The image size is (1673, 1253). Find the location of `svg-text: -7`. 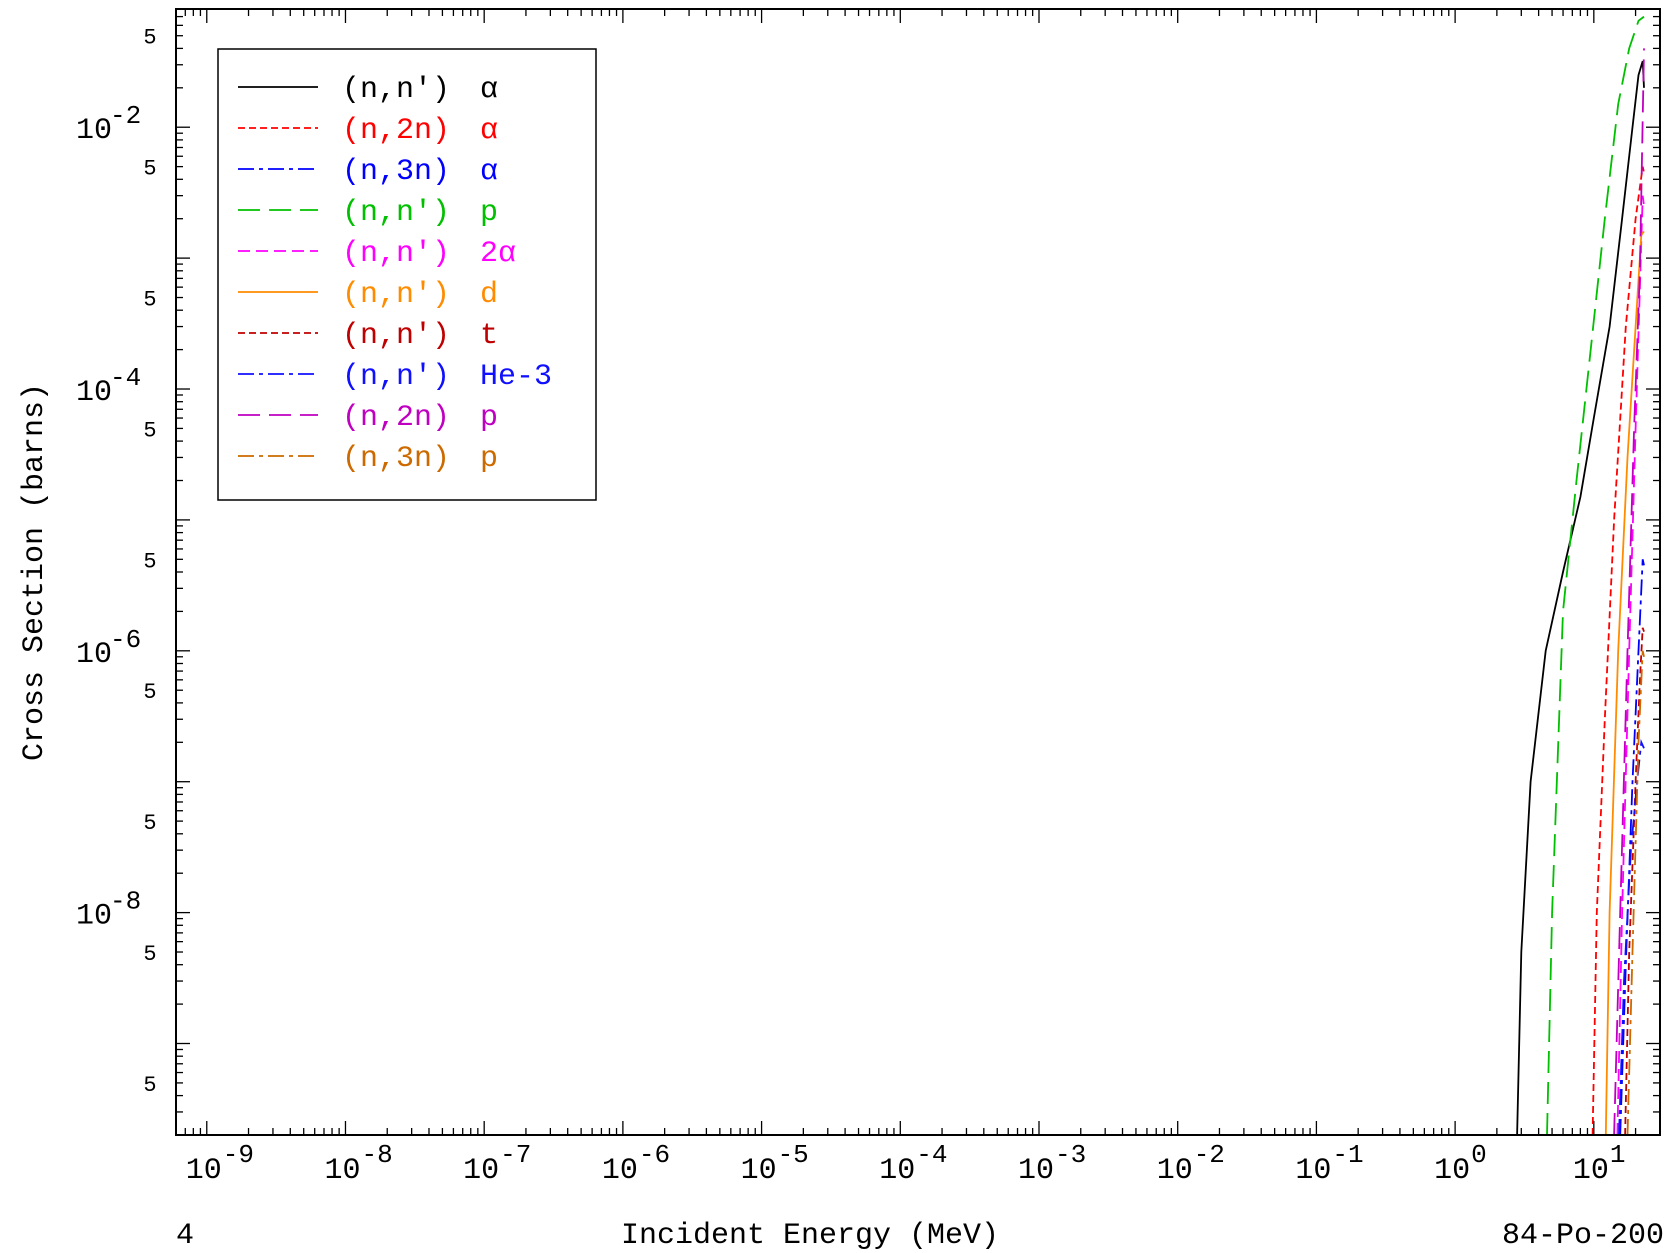

svg-text: -7 is located at coordinates (515, 1155).